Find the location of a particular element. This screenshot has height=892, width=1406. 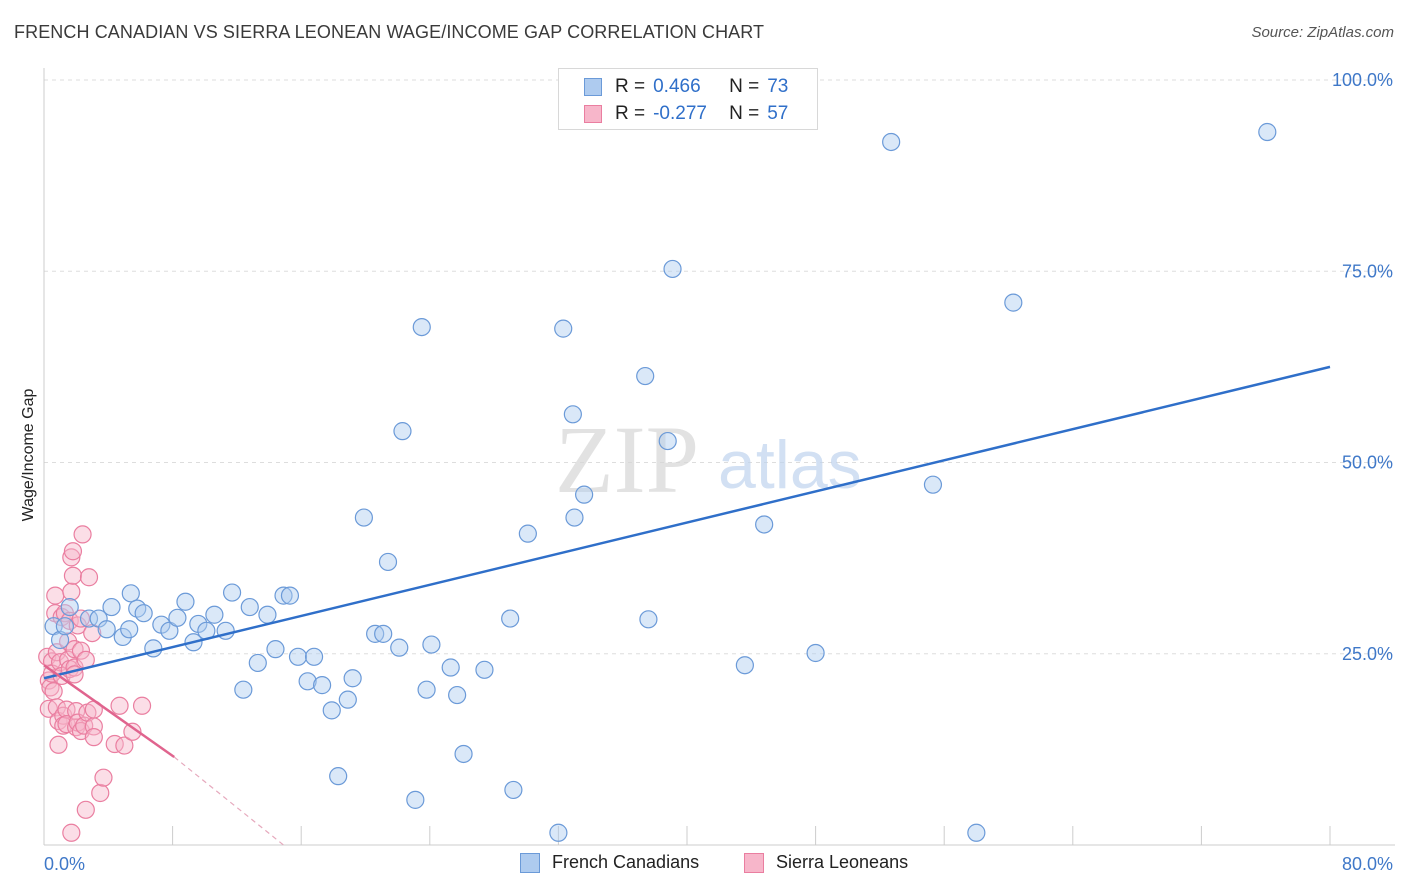

y-tick-label: 100.0% is located at coordinates (1362, 80).